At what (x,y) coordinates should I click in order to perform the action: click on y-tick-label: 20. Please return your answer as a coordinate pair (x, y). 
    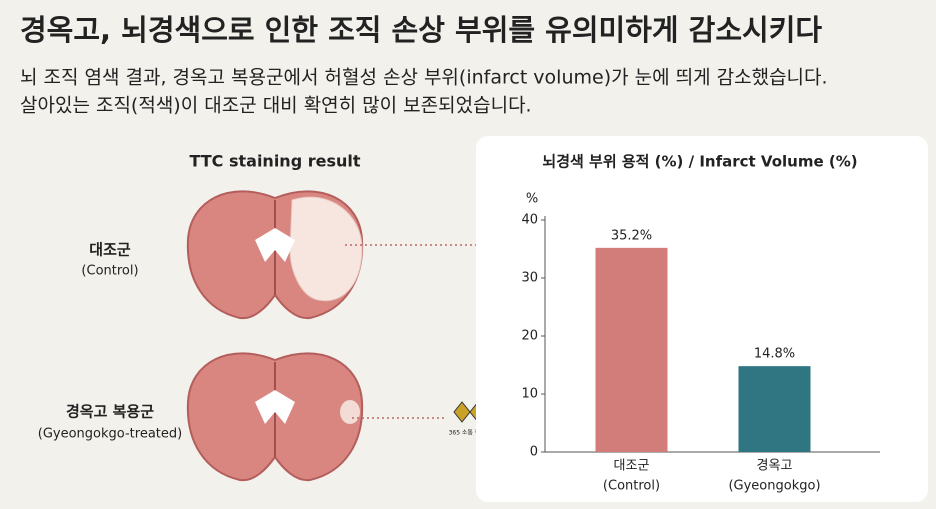
    Looking at the image, I should click on (529, 336).